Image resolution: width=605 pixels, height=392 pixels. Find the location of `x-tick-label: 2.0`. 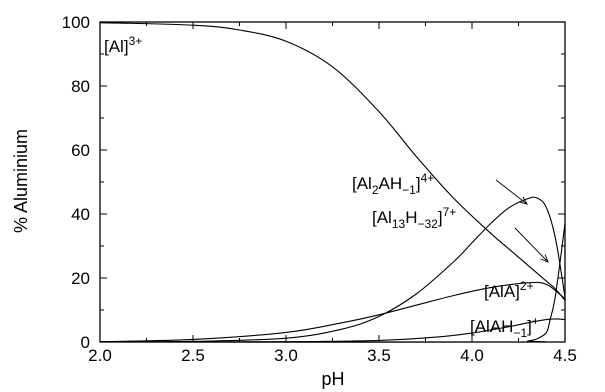

x-tick-label: 2.0 is located at coordinates (100, 355).